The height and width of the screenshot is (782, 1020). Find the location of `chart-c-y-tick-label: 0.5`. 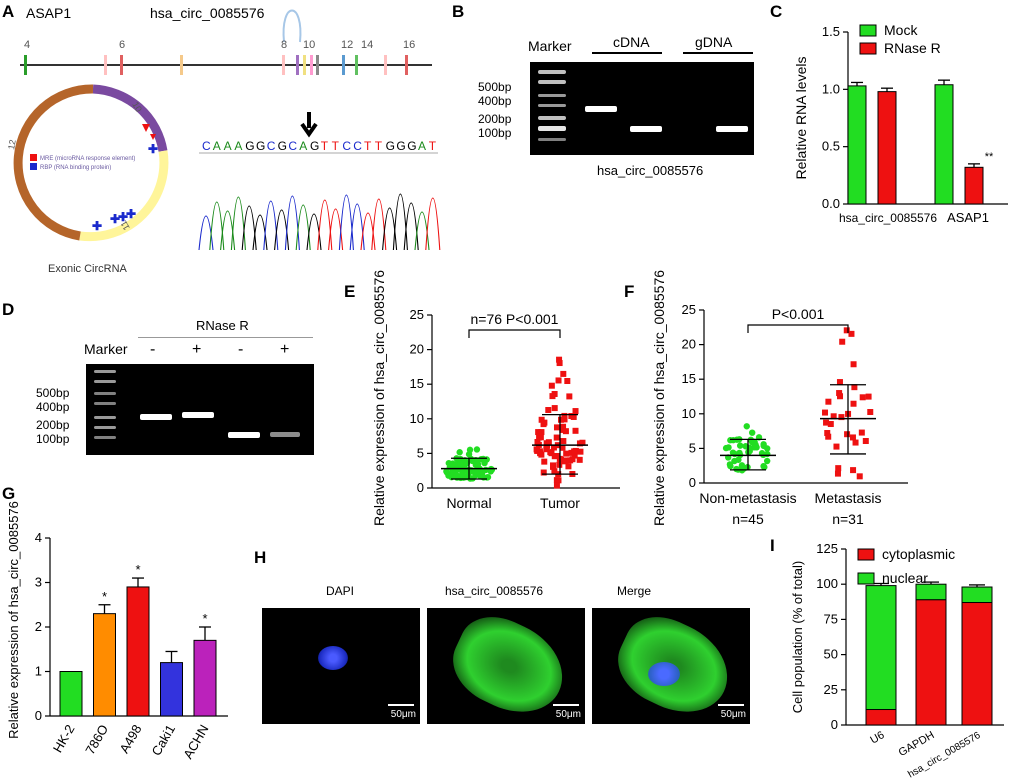

chart-c-y-tick-label: 0.5 is located at coordinates (831, 146).